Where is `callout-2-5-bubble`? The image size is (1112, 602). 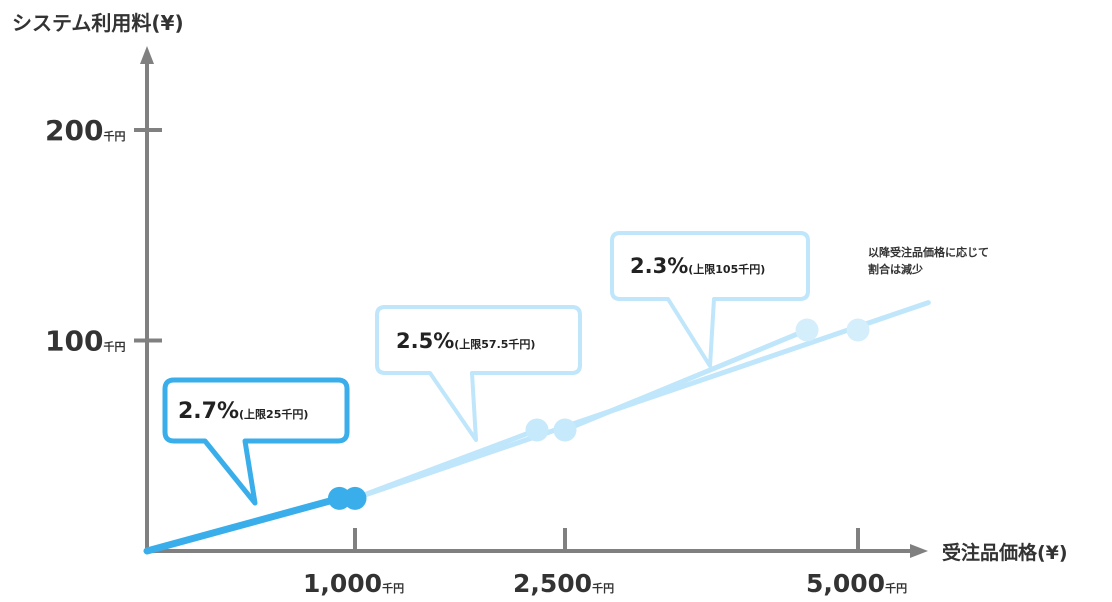 callout-2-5-bubble is located at coordinates (478, 373).